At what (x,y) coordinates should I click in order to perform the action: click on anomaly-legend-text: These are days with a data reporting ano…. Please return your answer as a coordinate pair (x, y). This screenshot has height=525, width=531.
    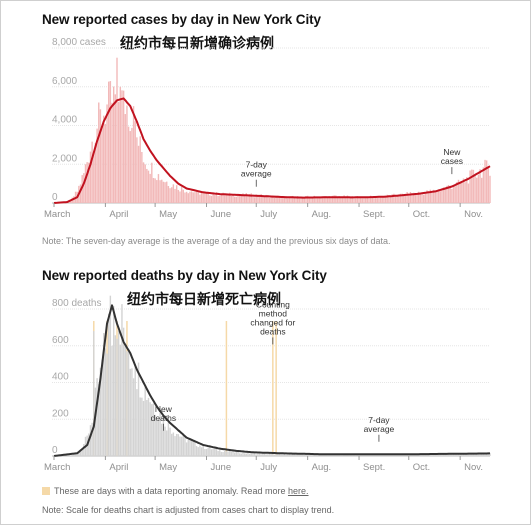
    Looking at the image, I should click on (170, 491).